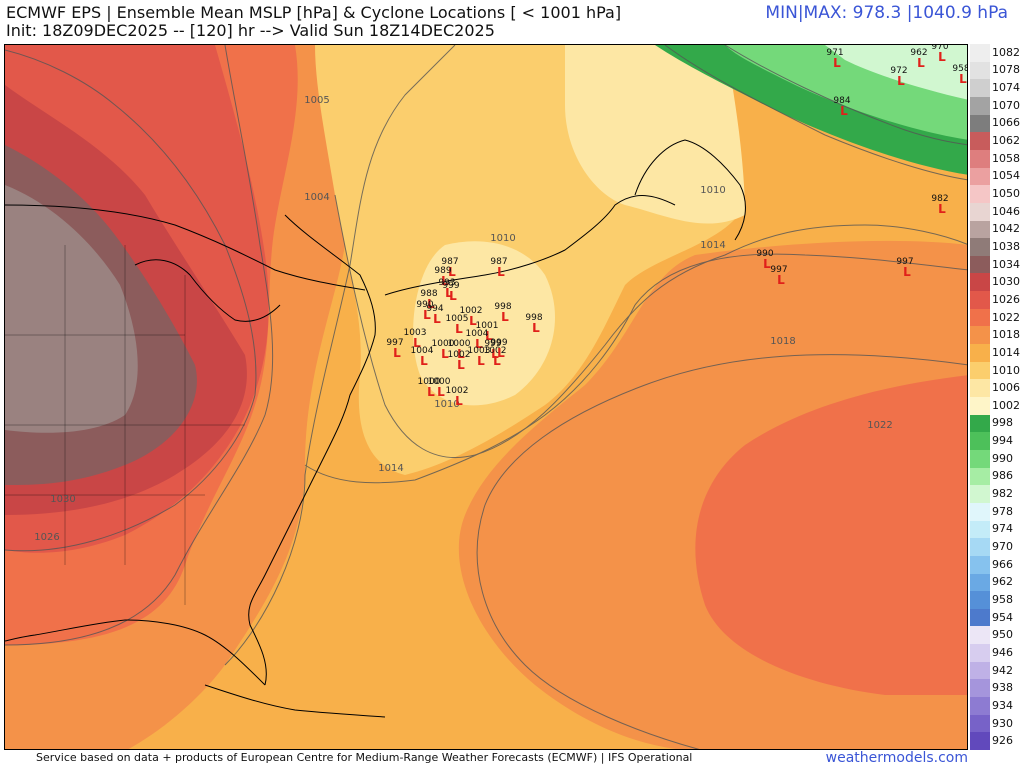  Describe the element at coordinates (533, 318) in the screenshot. I see `cyclone-pressure-label: 998` at that location.